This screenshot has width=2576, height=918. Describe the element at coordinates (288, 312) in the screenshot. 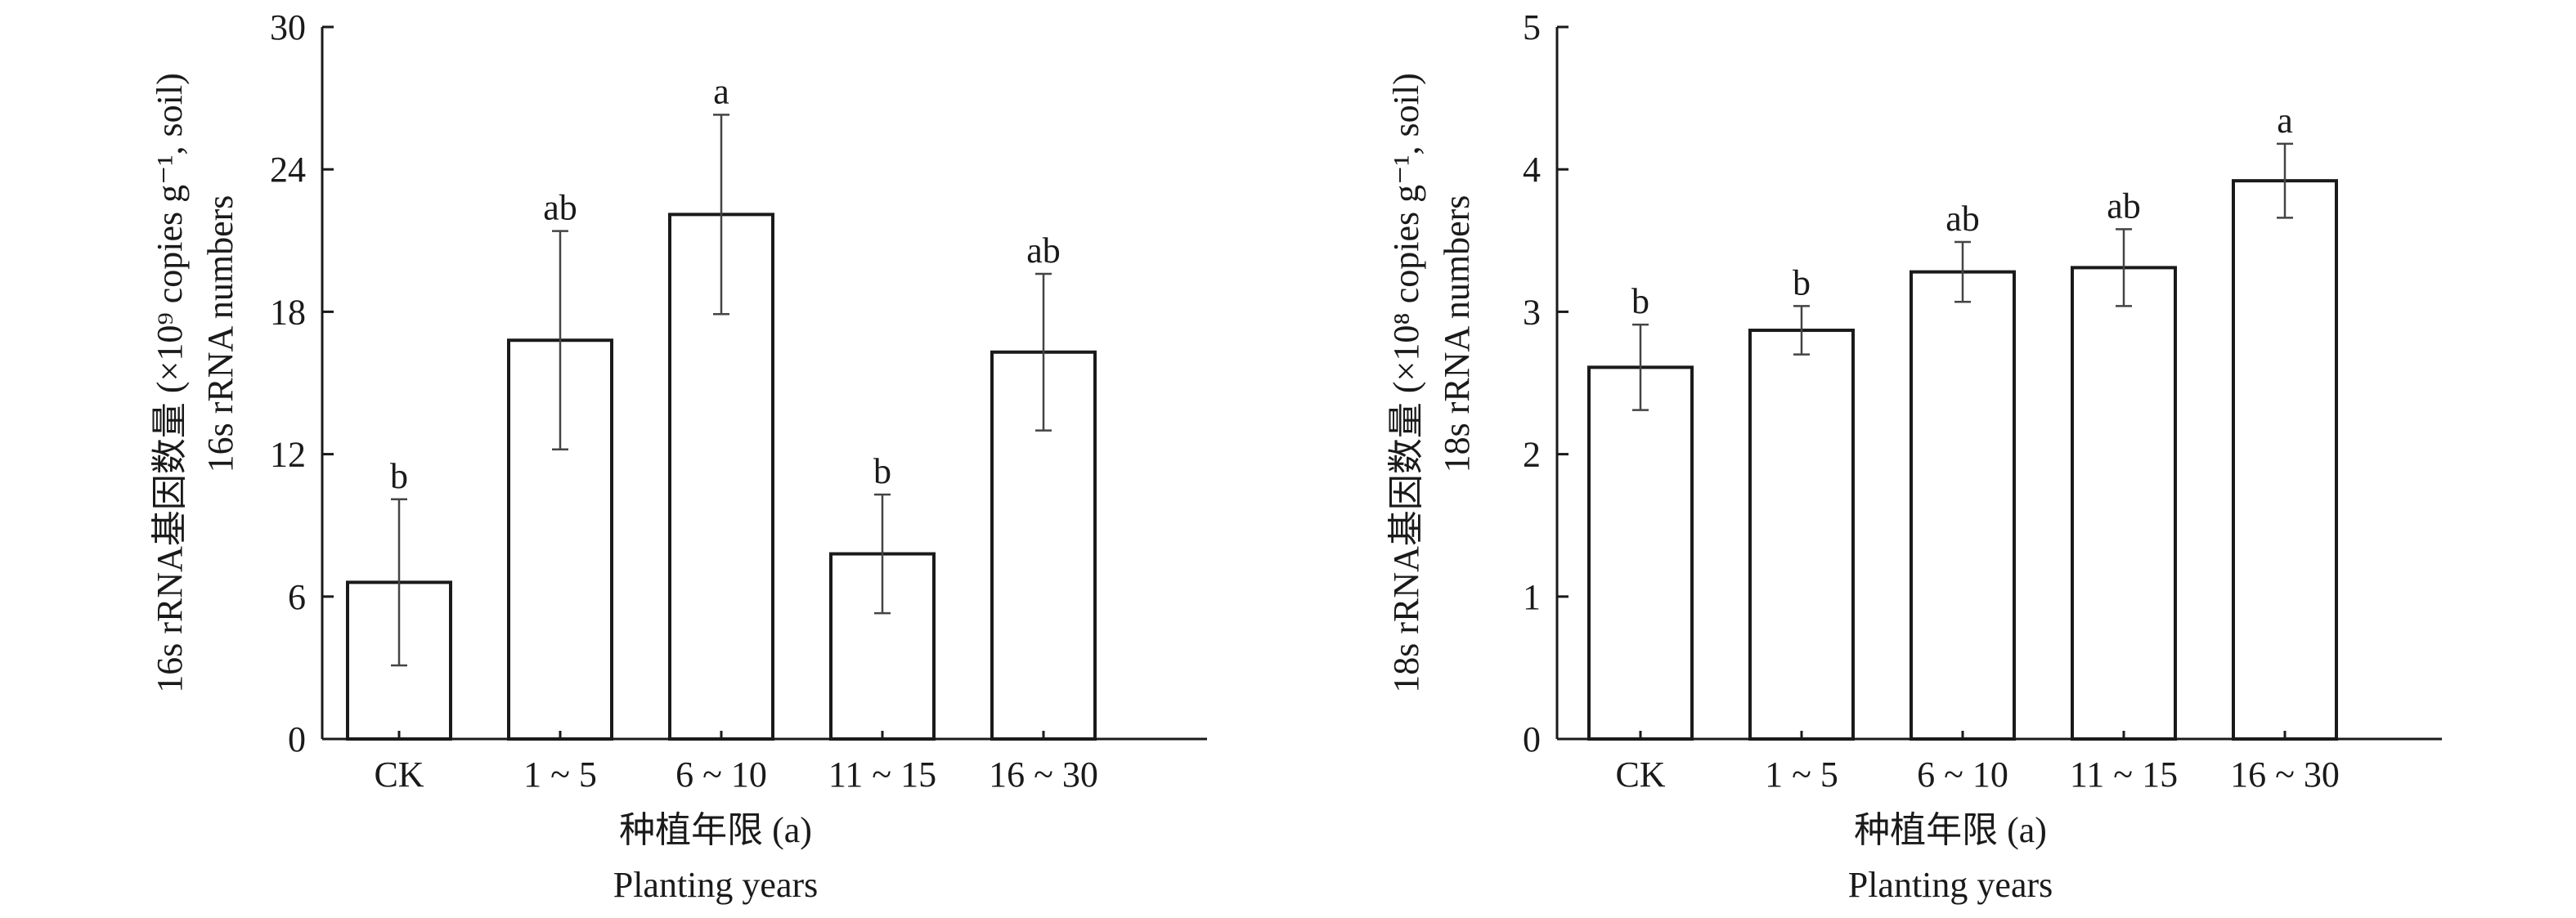

I see `y-tick-label: 18` at that location.